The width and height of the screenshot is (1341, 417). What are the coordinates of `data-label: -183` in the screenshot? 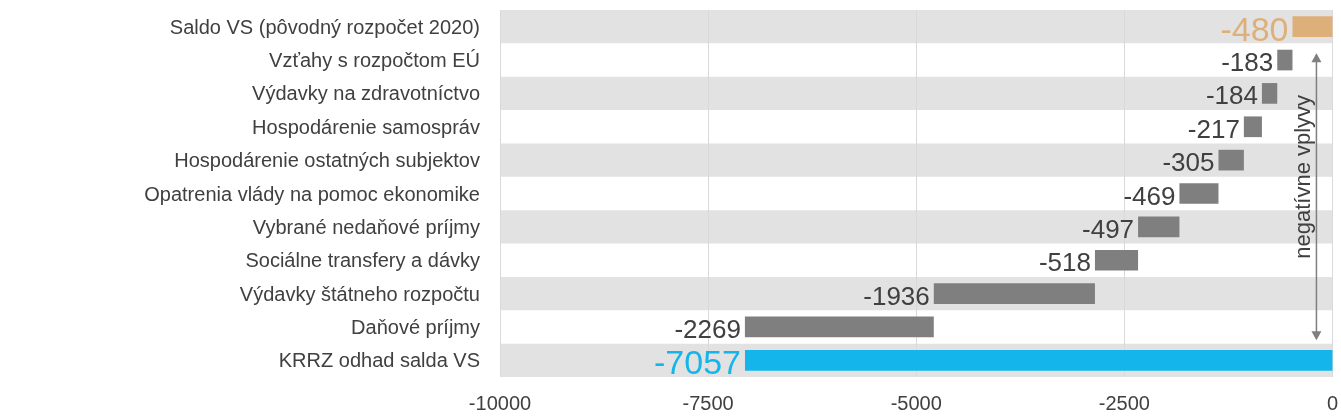 It's located at (1247, 62).